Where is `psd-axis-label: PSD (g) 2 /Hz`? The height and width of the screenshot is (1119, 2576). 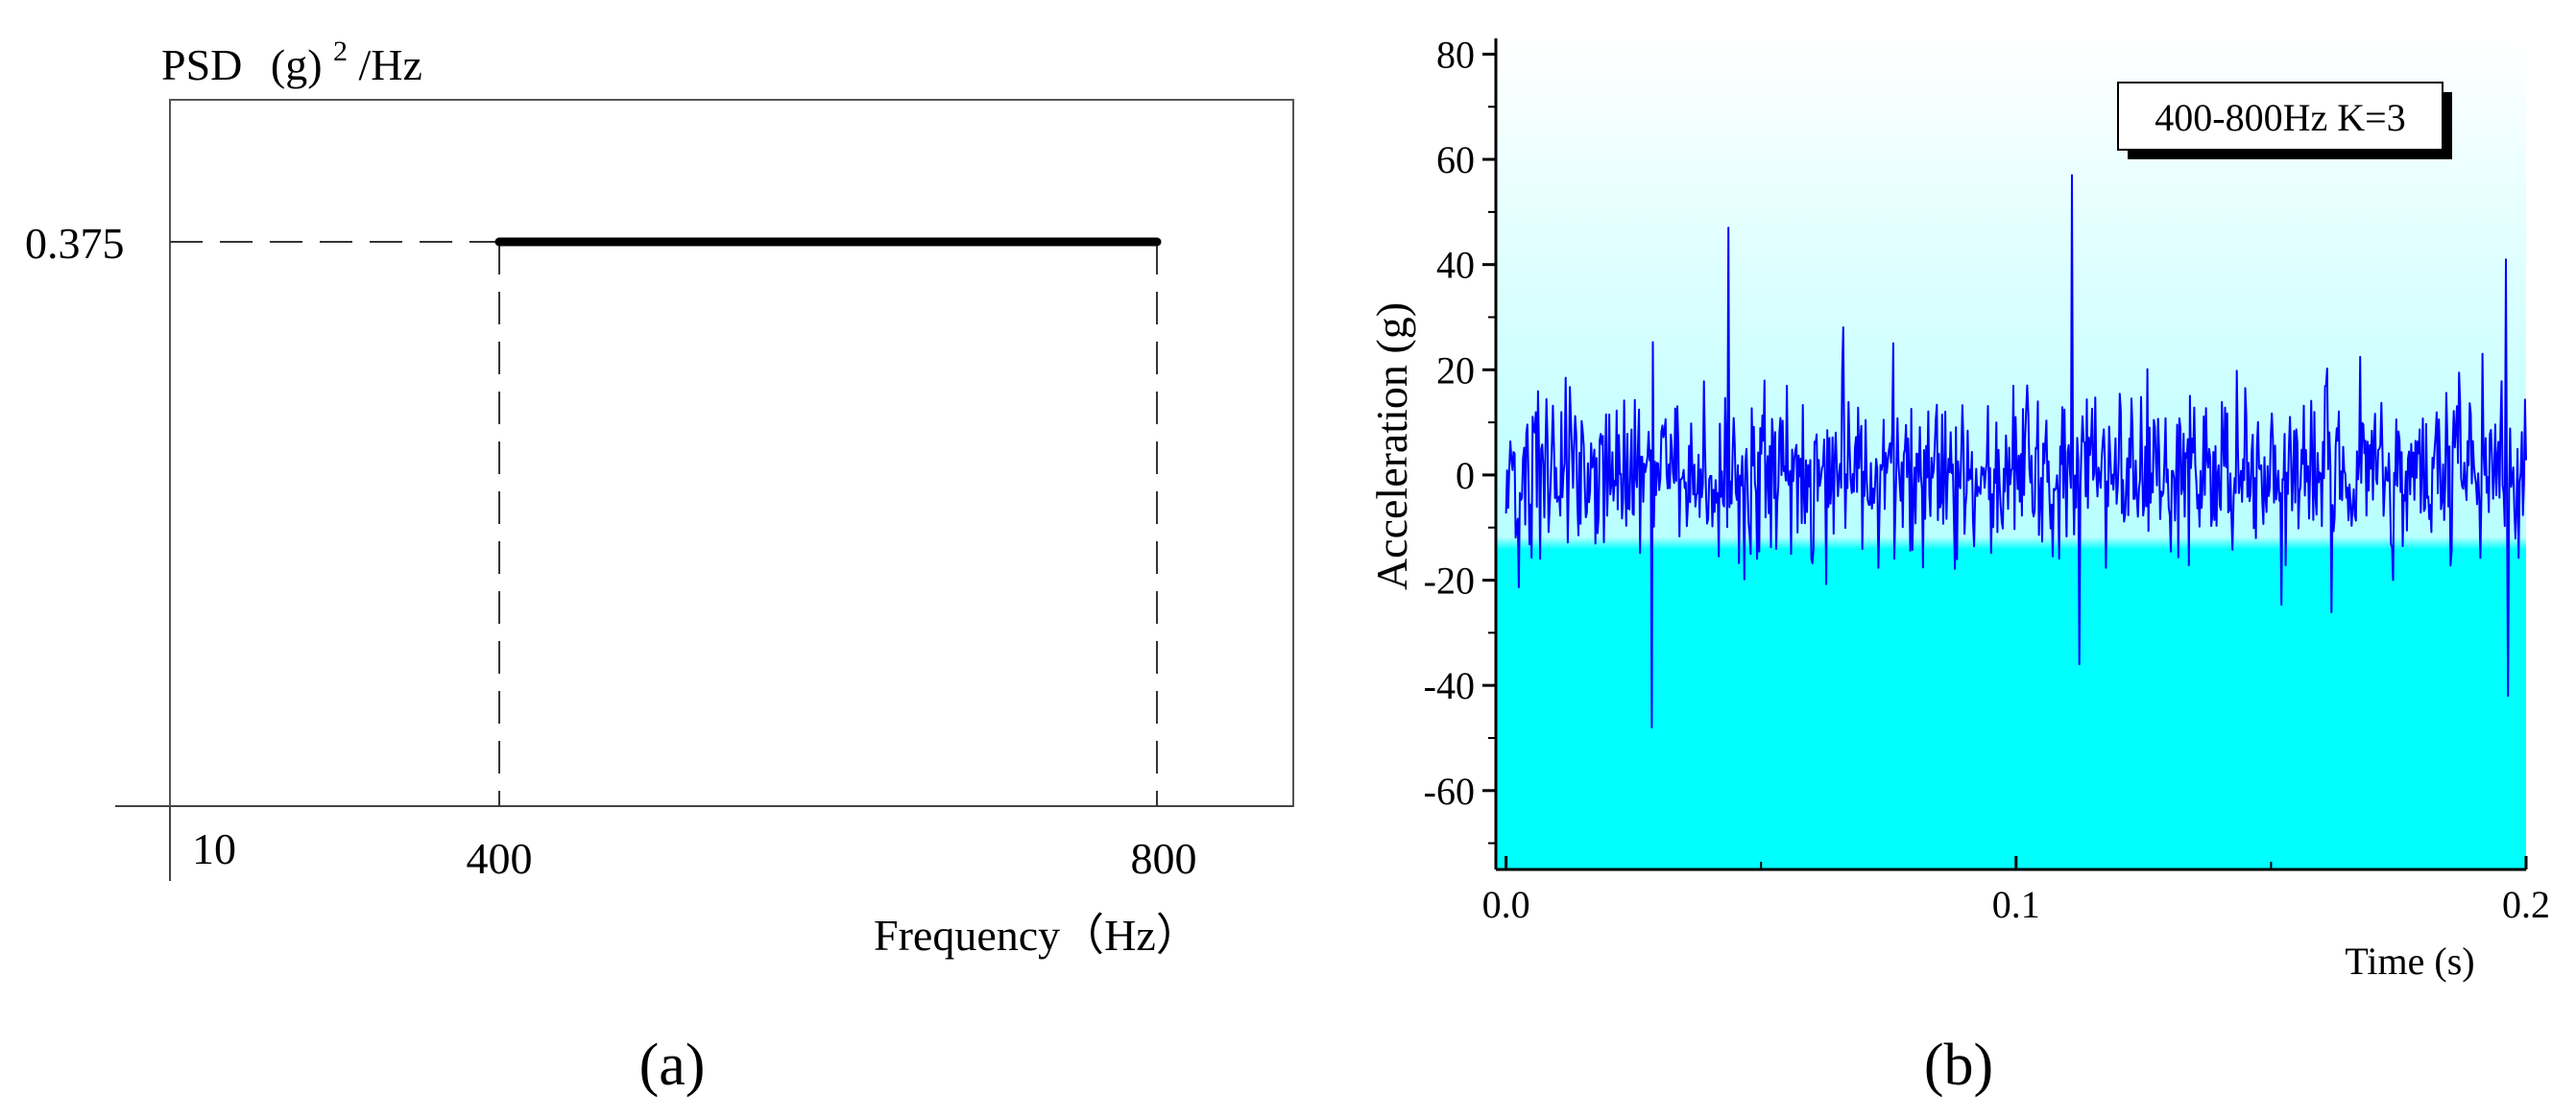 psd-axis-label: PSD (g) 2 /Hz is located at coordinates (291, 55).